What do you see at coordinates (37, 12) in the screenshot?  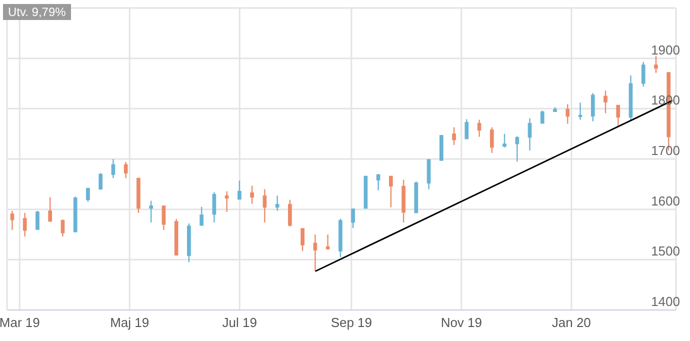 I see `annotation: Utv. 9,79%` at bounding box center [37, 12].